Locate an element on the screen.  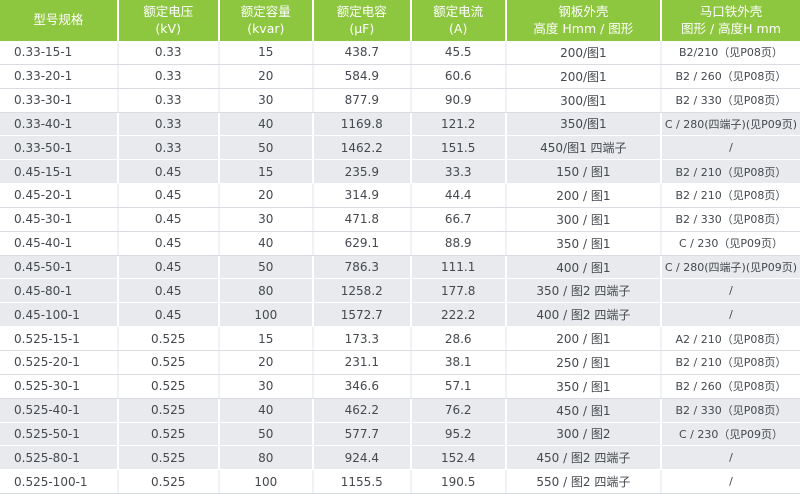
column-header-label: 钢板外壳 is located at coordinates (583, 12).